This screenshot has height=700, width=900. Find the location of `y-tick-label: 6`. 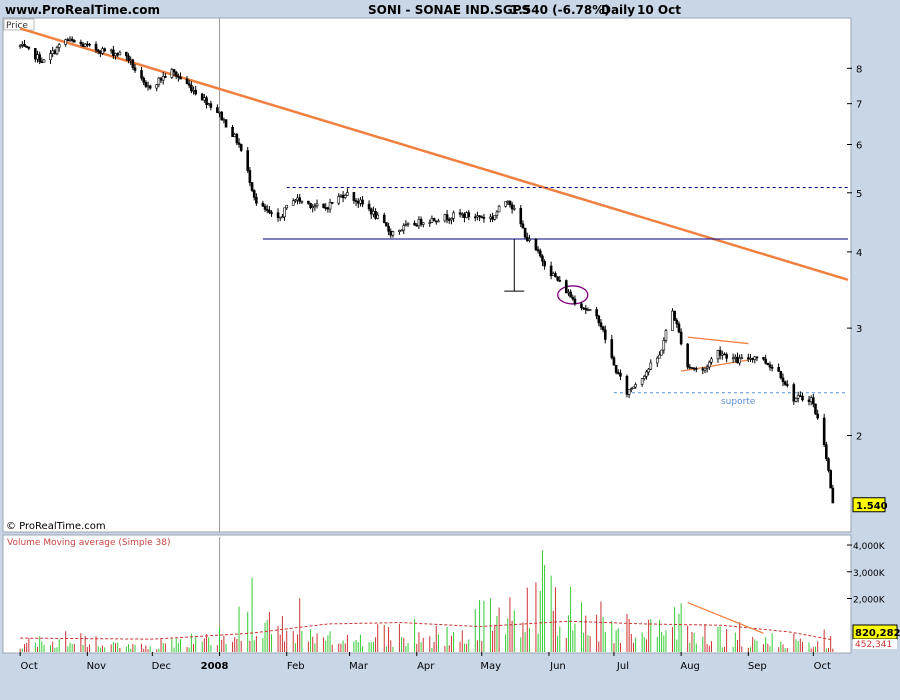

y-tick-label: 6 is located at coordinates (859, 146).